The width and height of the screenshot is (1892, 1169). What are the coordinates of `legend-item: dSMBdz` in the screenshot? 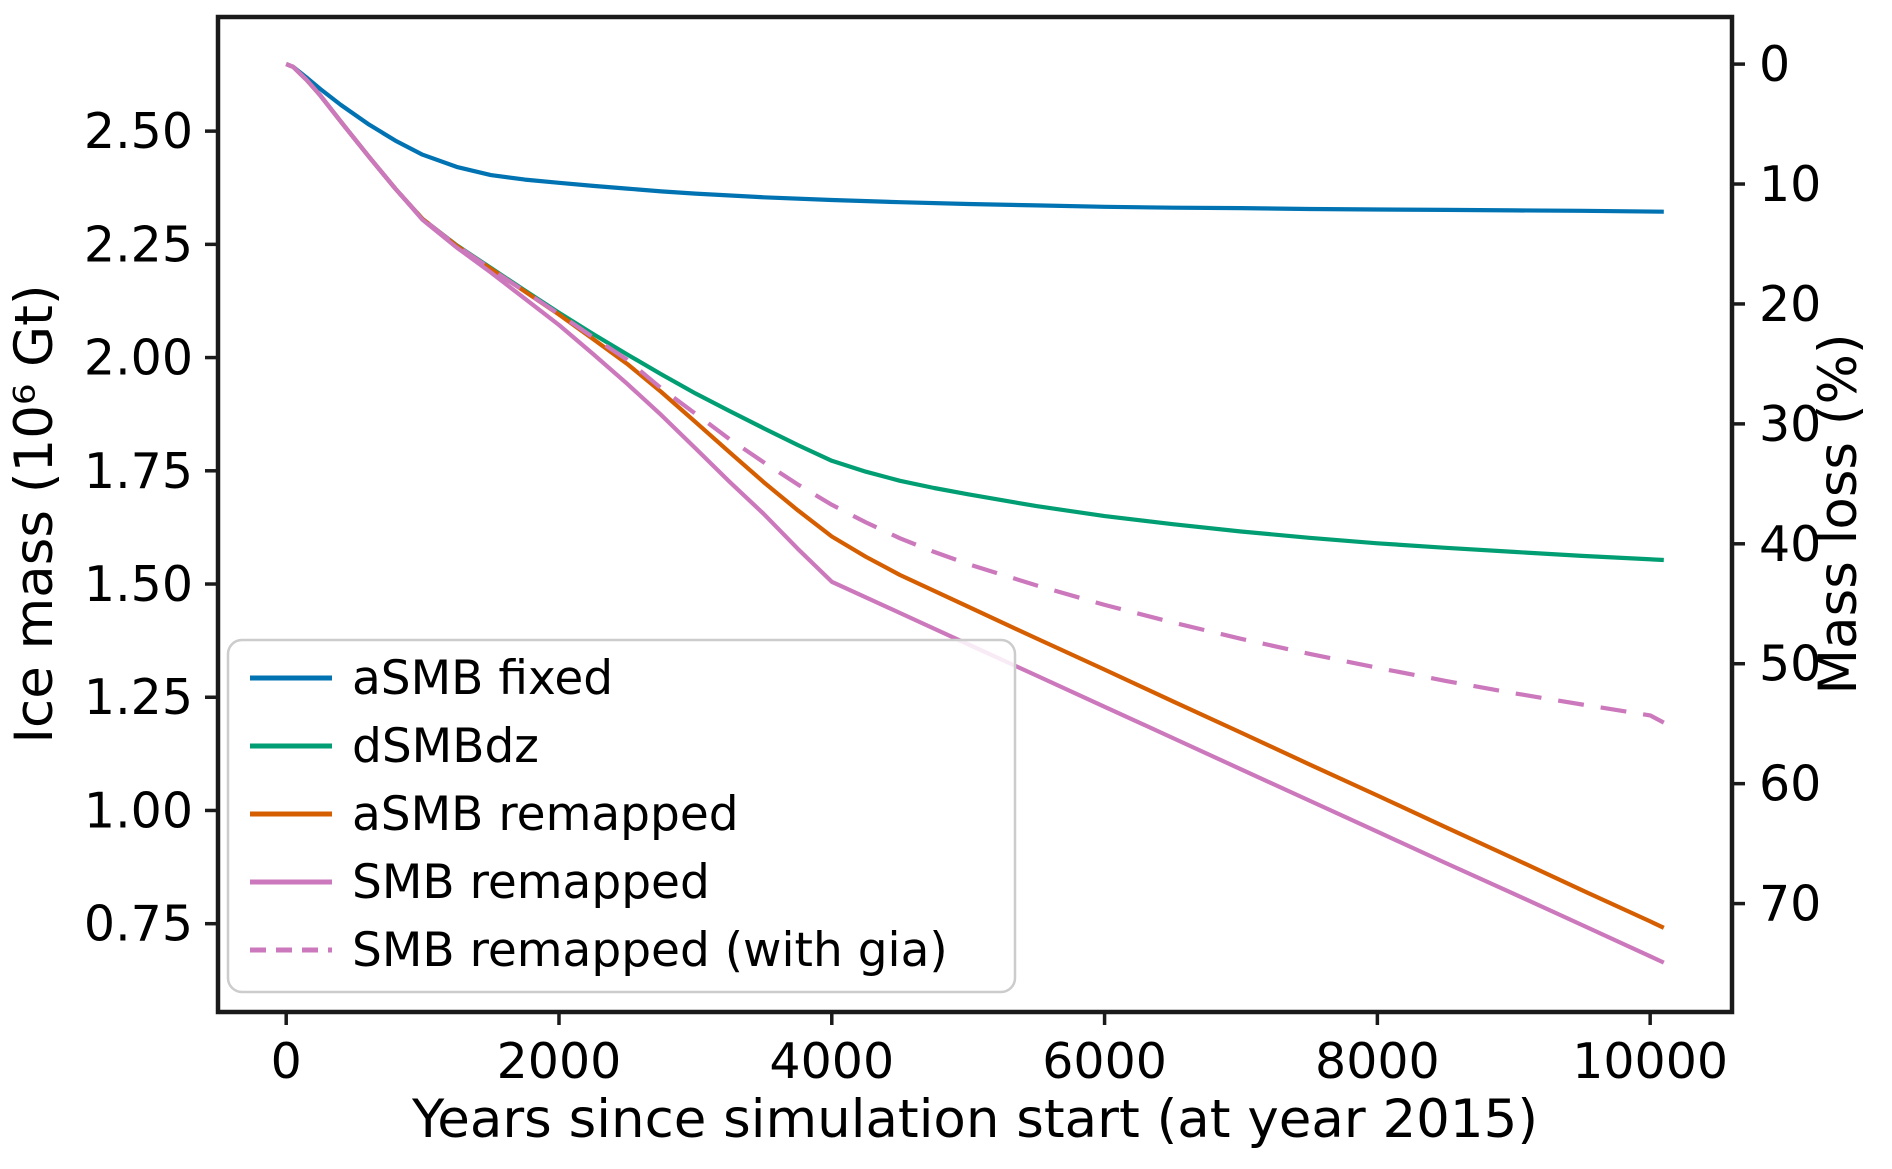 It's located at (394, 746).